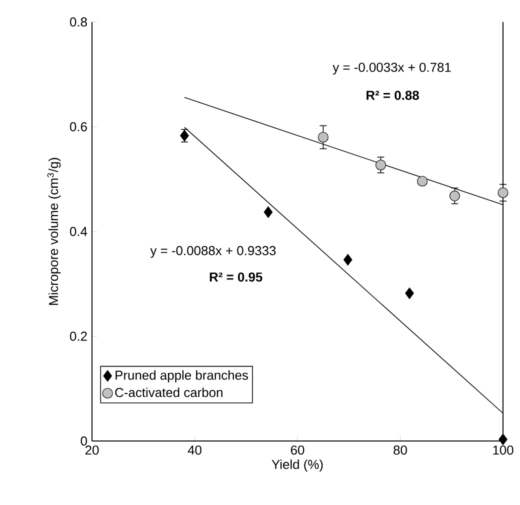  What do you see at coordinates (182, 376) in the screenshot?
I see `legend-label: Pruned apple branches` at bounding box center [182, 376].